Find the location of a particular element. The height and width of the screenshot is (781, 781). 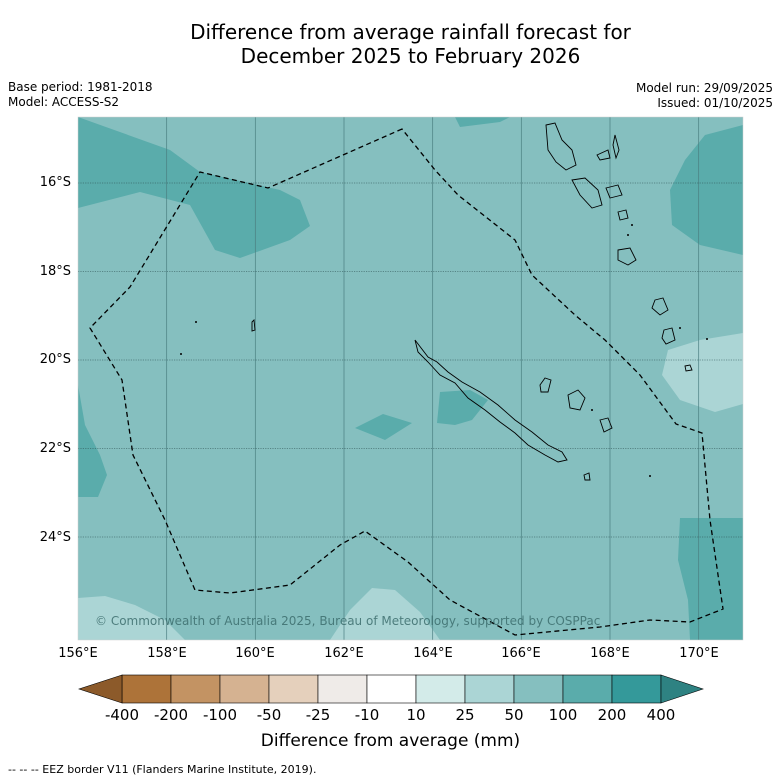

anomaly-100-200-north is located at coordinates (482, 122).